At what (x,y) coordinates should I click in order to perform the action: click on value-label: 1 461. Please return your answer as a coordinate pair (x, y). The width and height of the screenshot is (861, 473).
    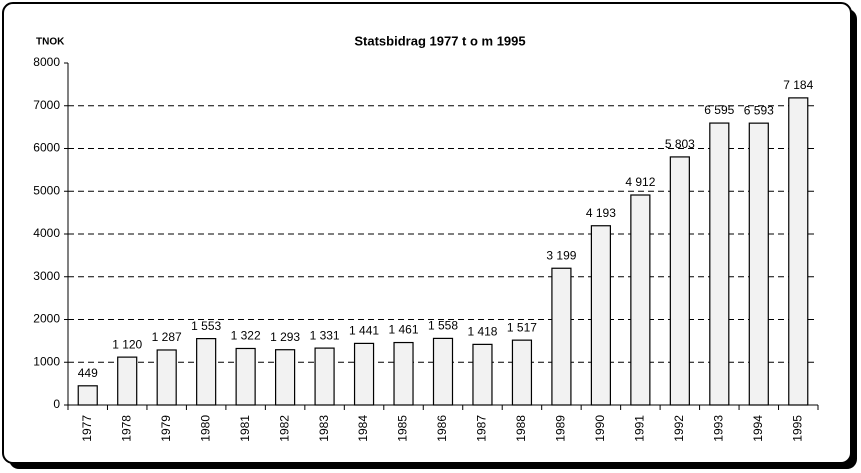
    Looking at the image, I should click on (404, 330).